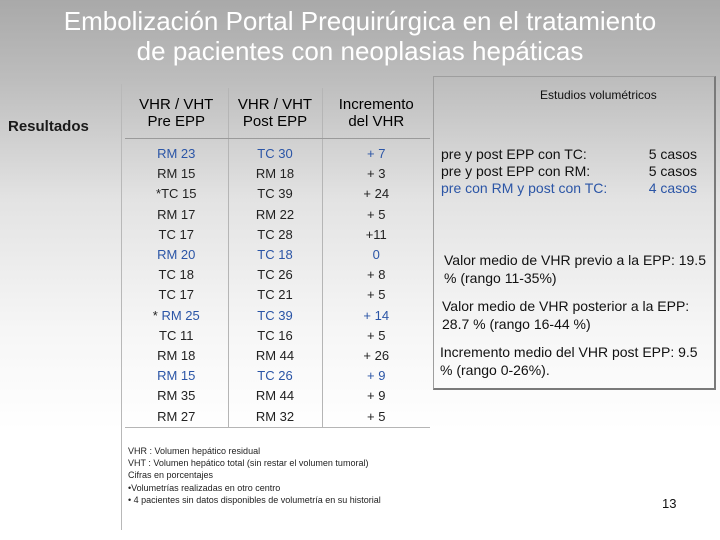 The image size is (720, 540). I want to click on cell-pre-epp: RM 27, so click(176, 417).